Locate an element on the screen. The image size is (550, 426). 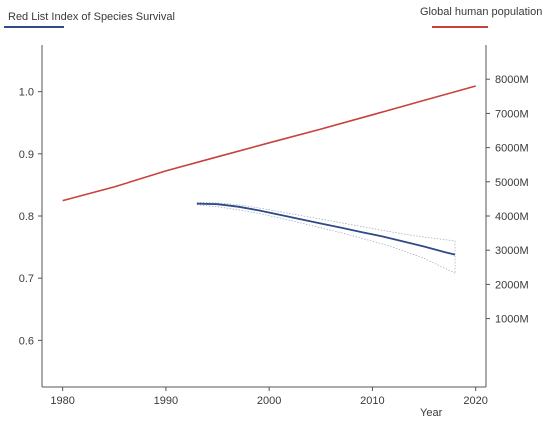
left-axis-ticks: 1.0 0.9 0.8 0.7 0.6 is located at coordinates (30, 217).